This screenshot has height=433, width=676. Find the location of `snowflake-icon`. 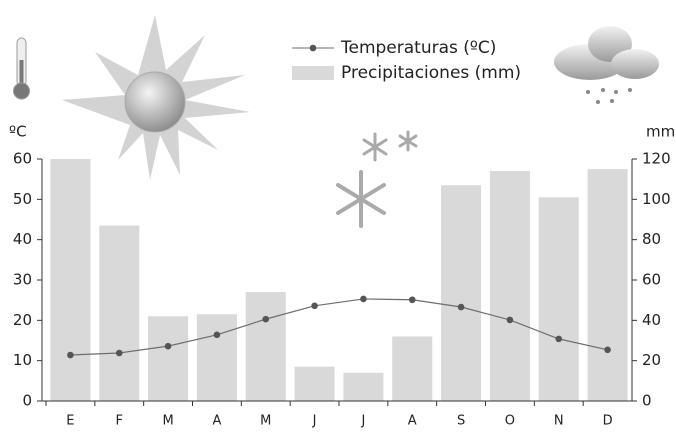

snowflake-icon is located at coordinates (377, 179).